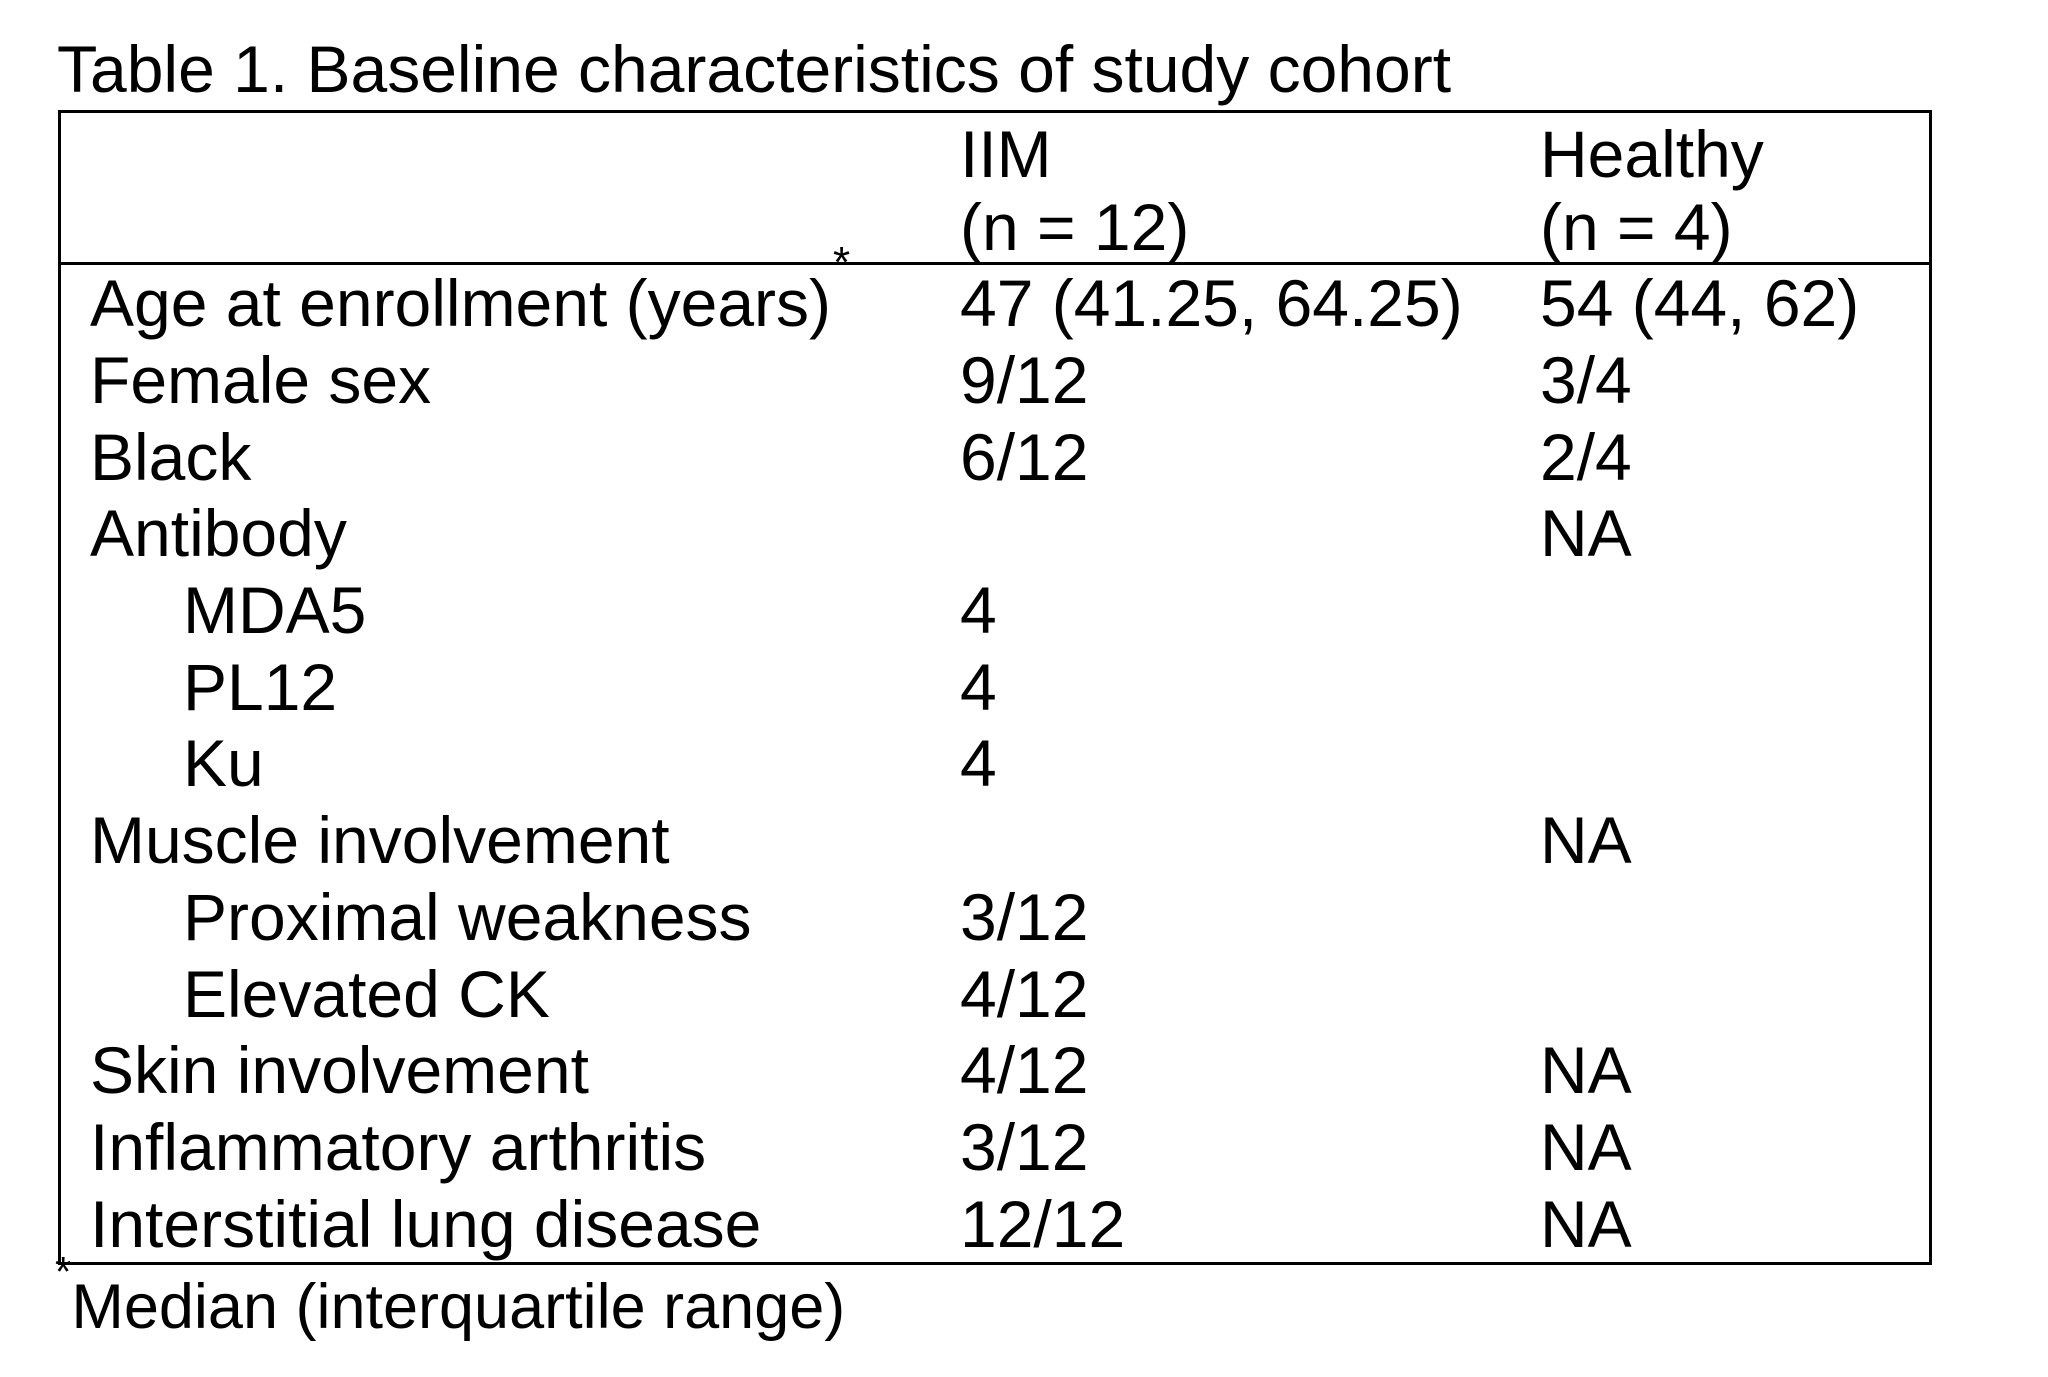 This screenshot has height=1377, width=2048. I want to click on row-label-cell: Age at enrollment (years)*, so click(510, 289).